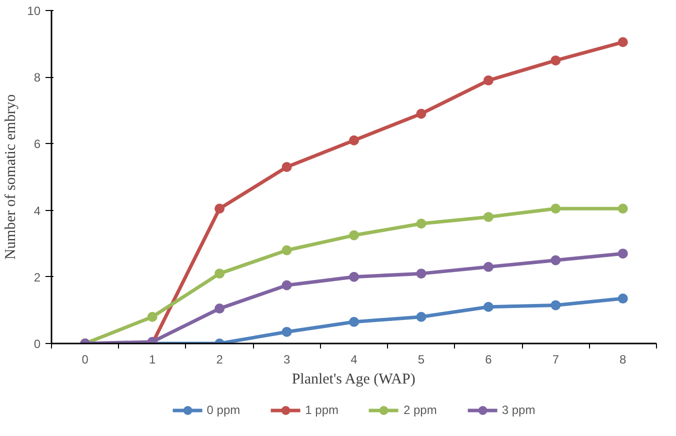 The height and width of the screenshot is (436, 676). Describe the element at coordinates (519, 410) in the screenshot. I see `legend-label: 3 ppm` at that location.